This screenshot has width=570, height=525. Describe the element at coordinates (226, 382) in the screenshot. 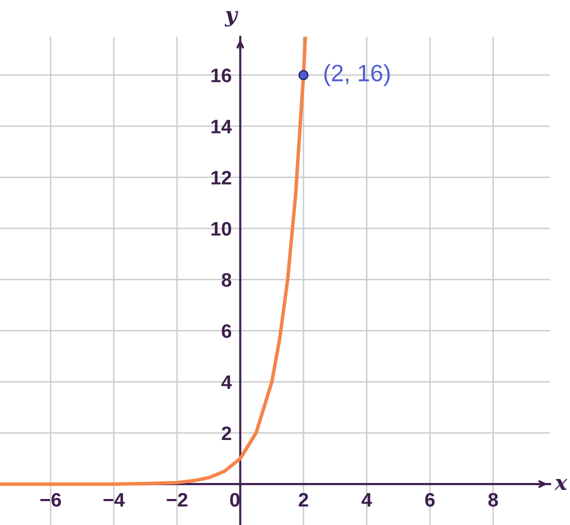

I see `y-tick-label: 4` at that location.